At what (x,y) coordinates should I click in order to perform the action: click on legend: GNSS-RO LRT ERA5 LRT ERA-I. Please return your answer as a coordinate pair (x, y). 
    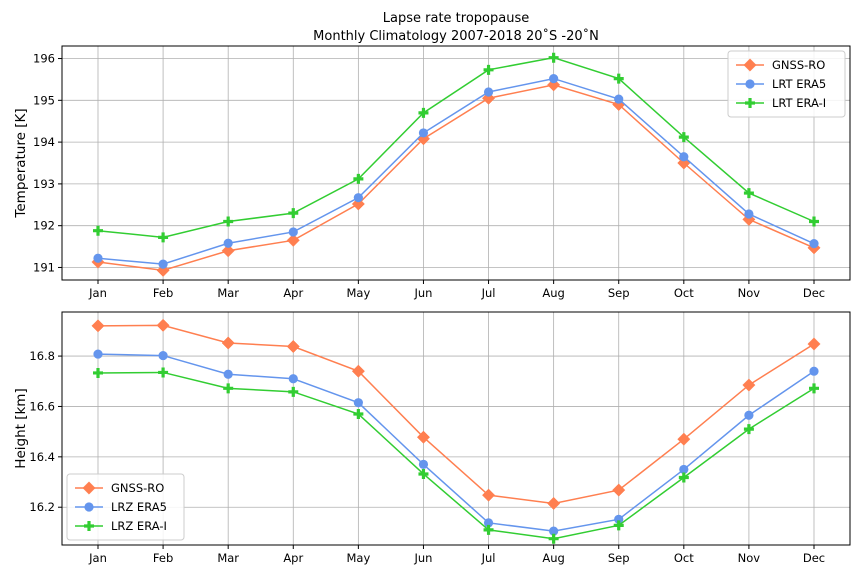
    Looking at the image, I should click on (786, 84).